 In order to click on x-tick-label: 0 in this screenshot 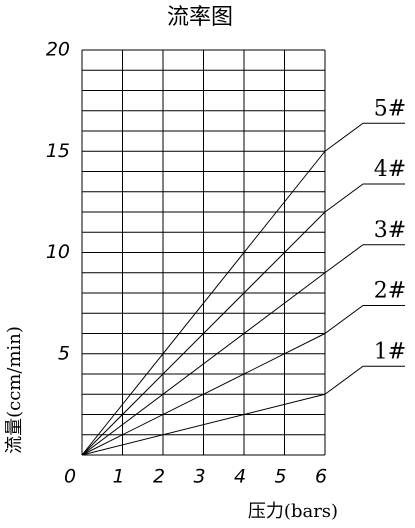, I will do `click(70, 477)`.